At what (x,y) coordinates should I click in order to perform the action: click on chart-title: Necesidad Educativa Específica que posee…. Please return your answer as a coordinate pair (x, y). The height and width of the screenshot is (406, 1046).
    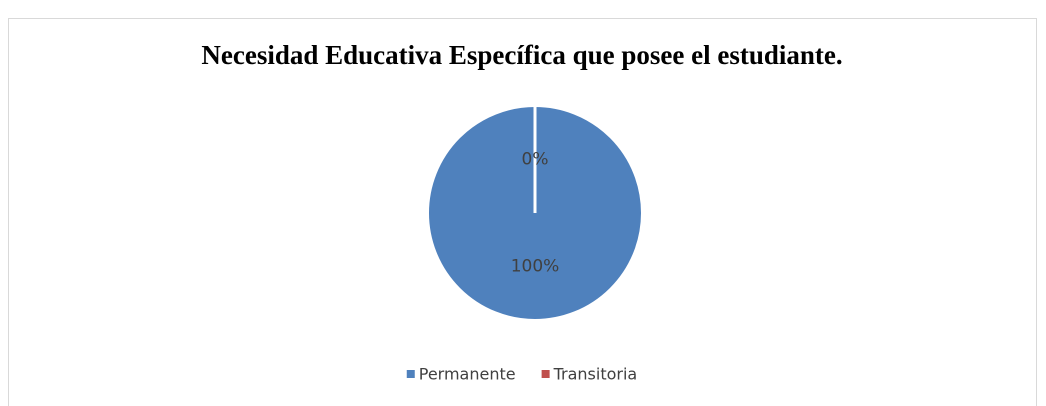
    Looking at the image, I should click on (521, 55).